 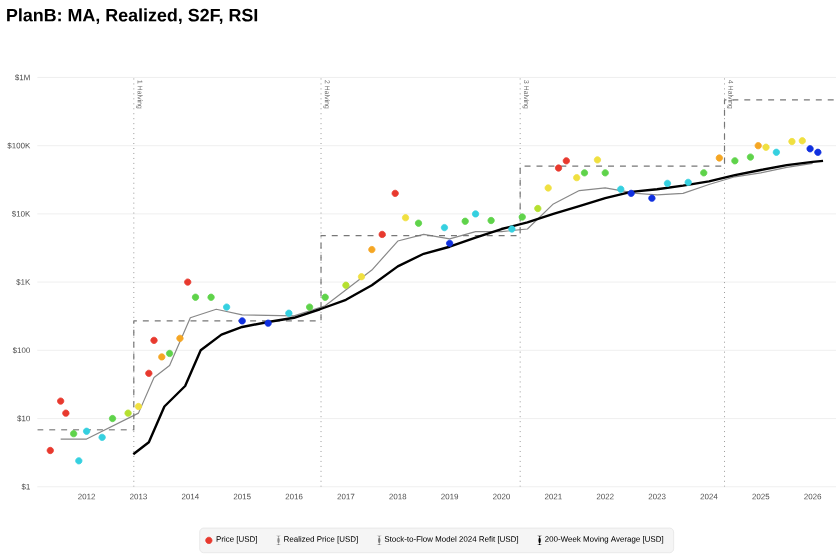 What do you see at coordinates (132, 16) in the screenshot?
I see `chart-title: PlanB: MA, Realized, S2F, RSI` at bounding box center [132, 16].